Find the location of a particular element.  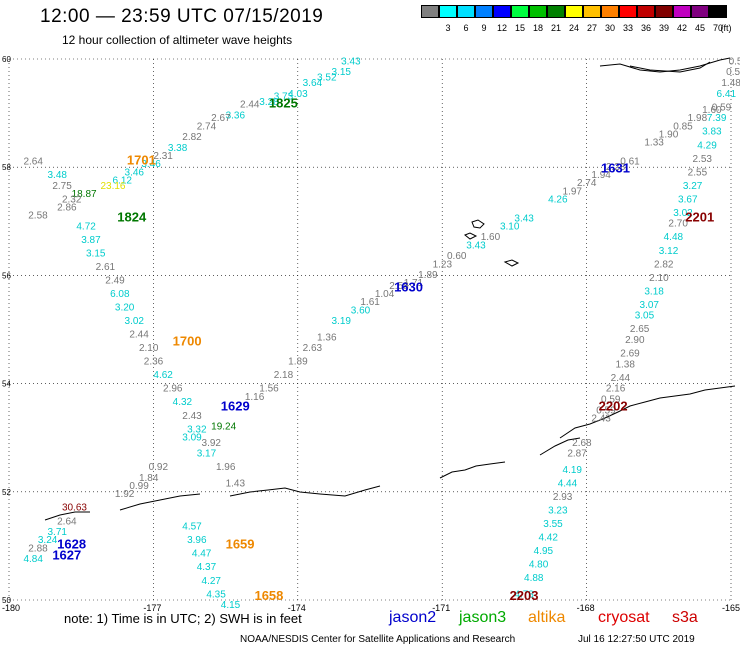

wave-height-value: 0.92 is located at coordinates (159, 467).